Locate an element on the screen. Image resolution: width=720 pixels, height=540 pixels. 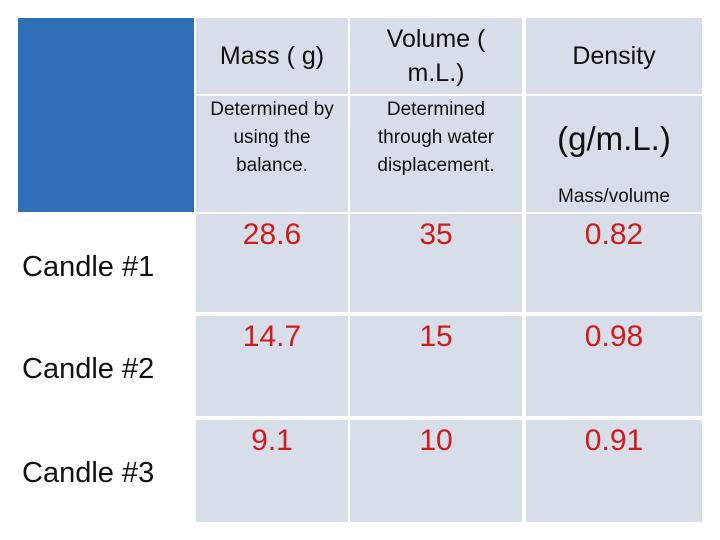
density-header-label: Density is located at coordinates (614, 56).